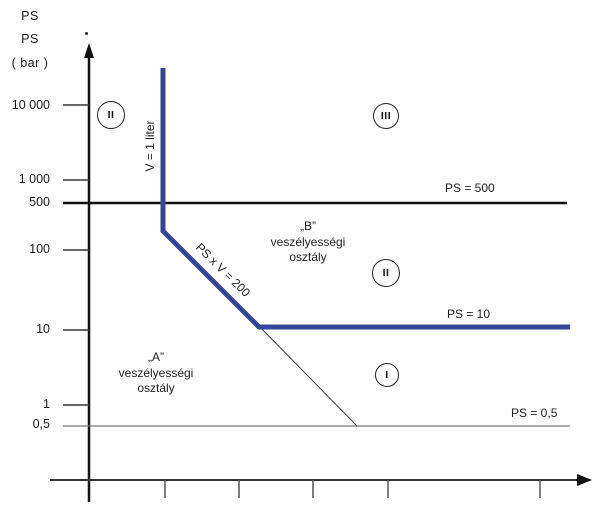 The height and width of the screenshot is (532, 616). What do you see at coordinates (43, 329) in the screenshot?
I see `y-tick-label-10: 10` at bounding box center [43, 329].